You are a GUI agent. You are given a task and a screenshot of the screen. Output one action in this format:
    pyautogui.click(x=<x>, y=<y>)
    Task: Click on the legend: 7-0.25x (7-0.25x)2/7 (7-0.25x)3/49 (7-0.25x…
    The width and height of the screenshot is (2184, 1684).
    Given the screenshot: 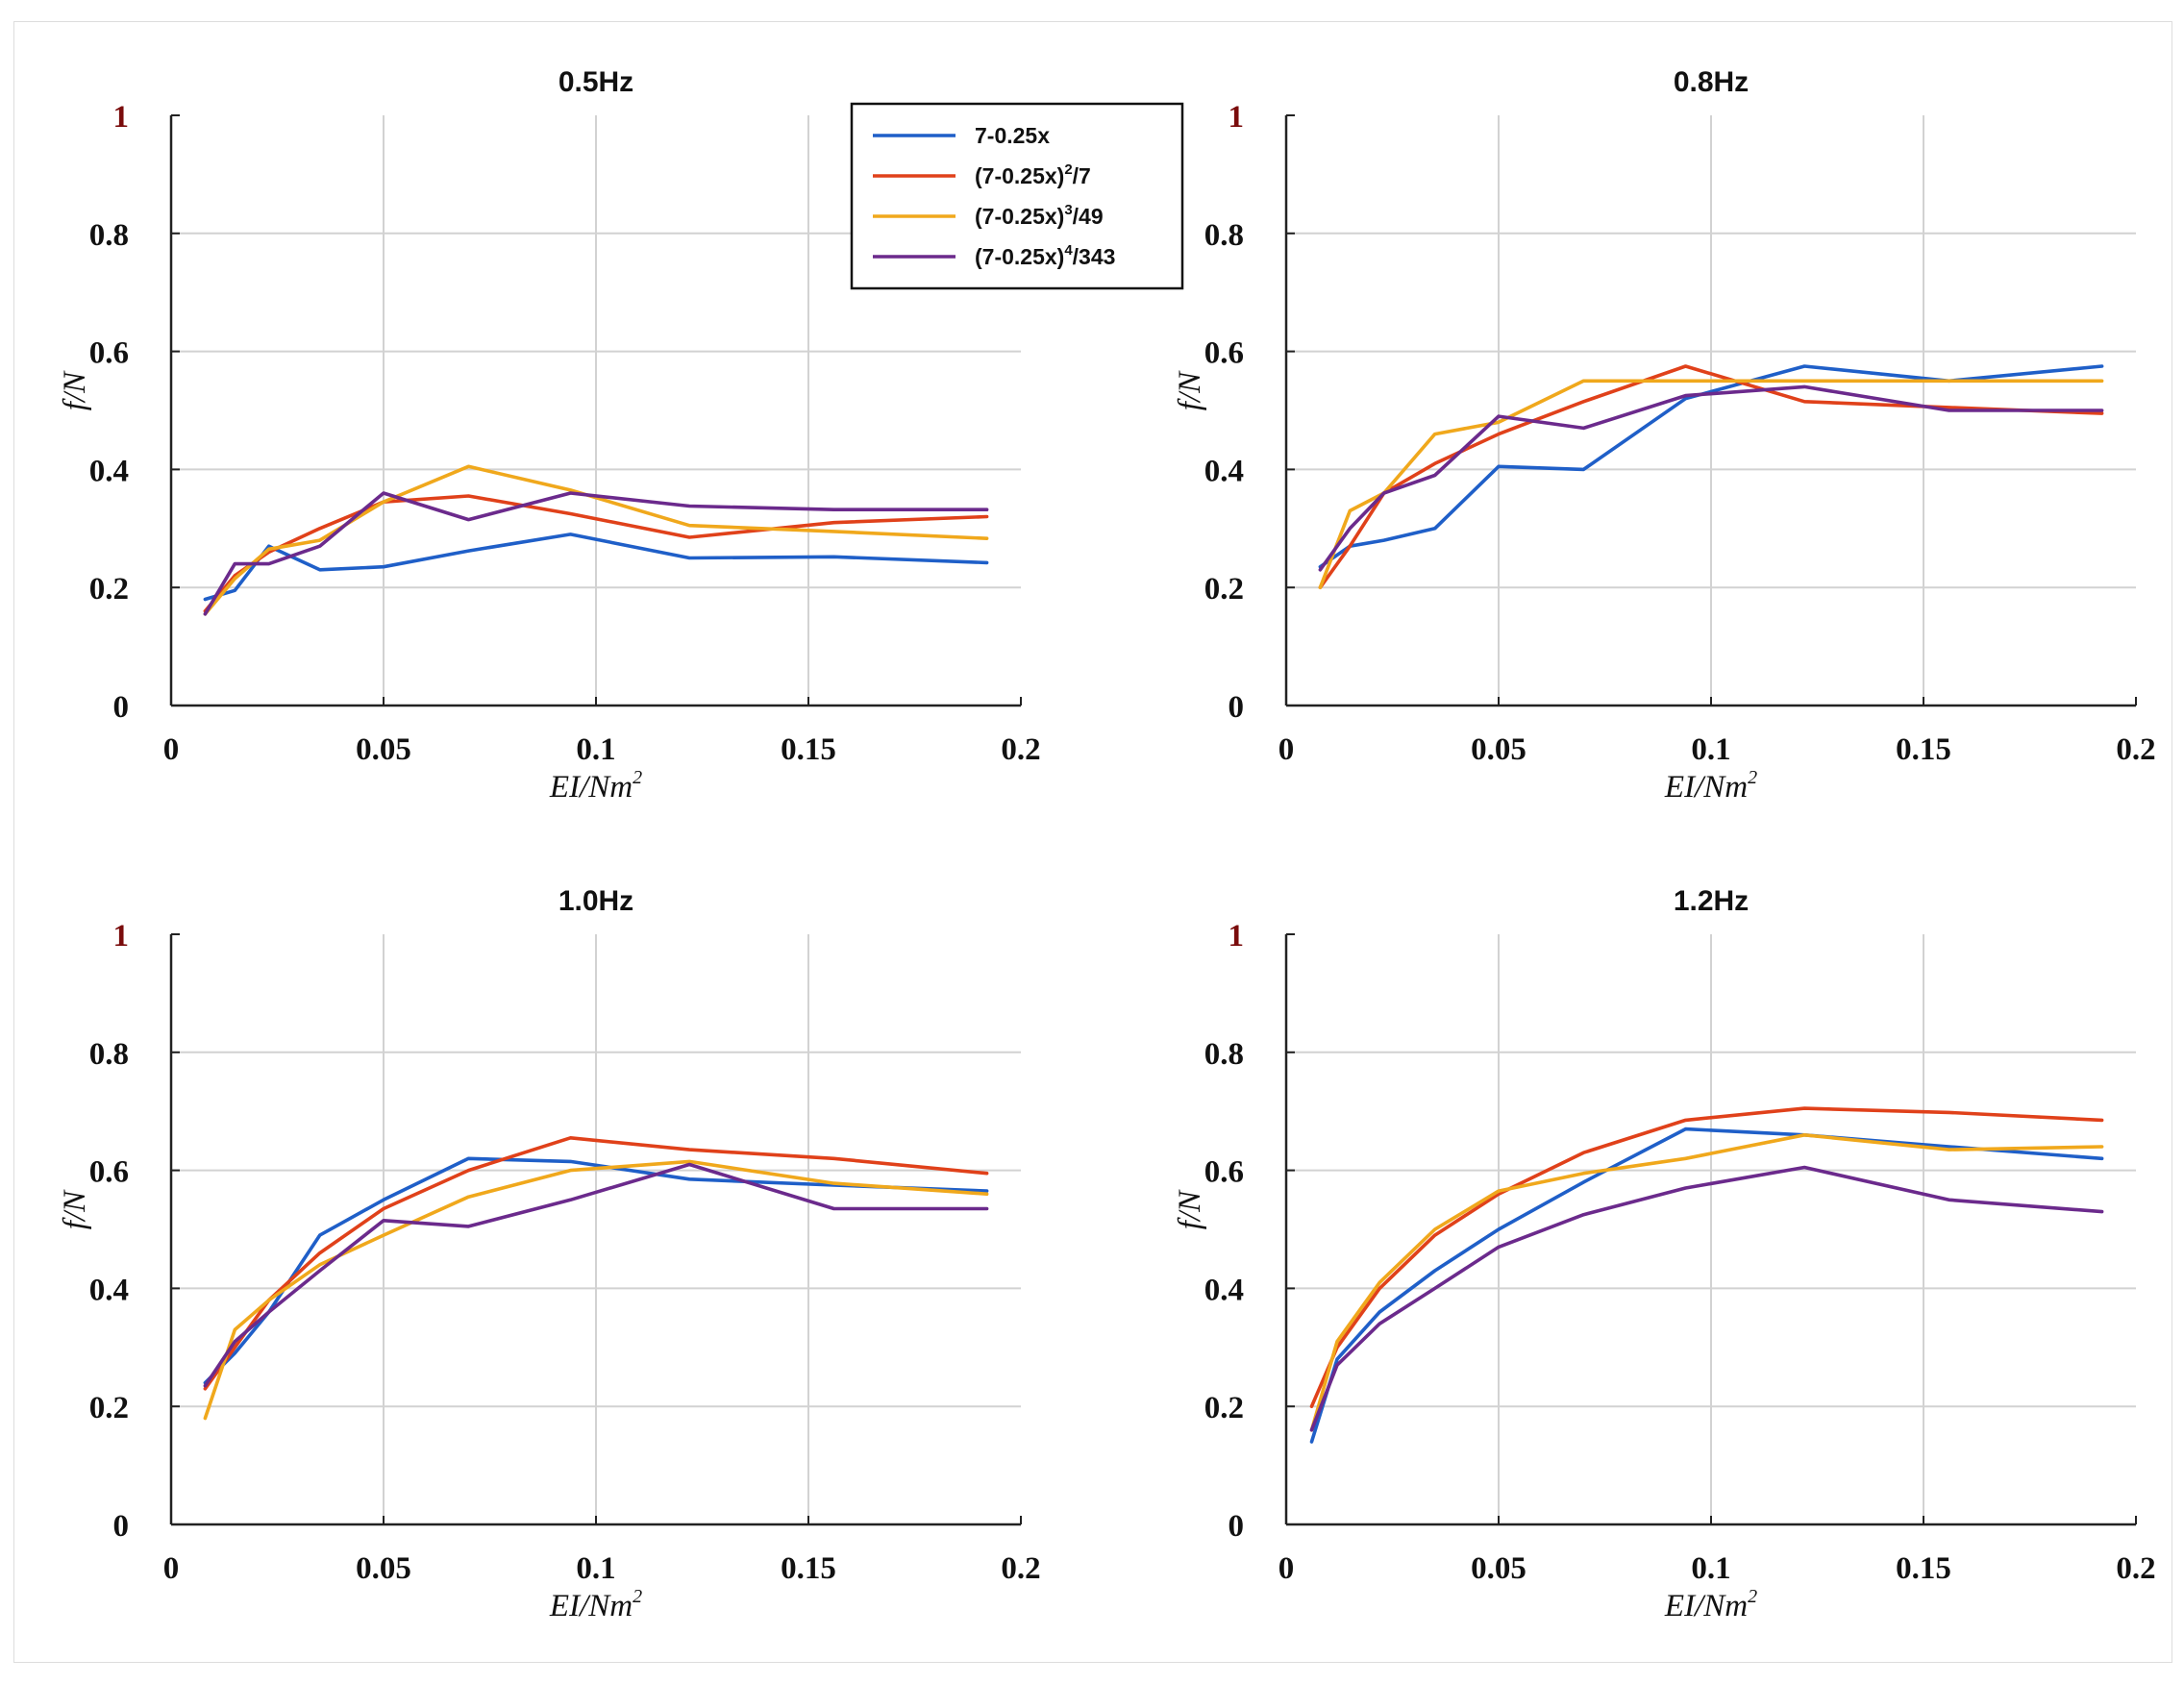 What is the action you would take?
    pyautogui.click(x=1017, y=196)
    